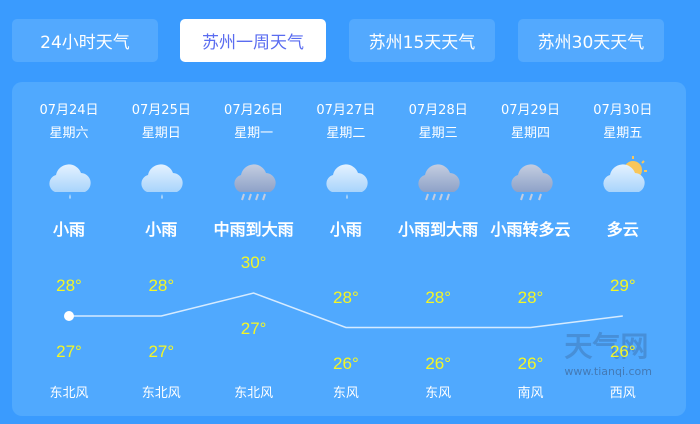 The height and width of the screenshot is (424, 700). I want to click on day-date: 07月29日, so click(530, 110).